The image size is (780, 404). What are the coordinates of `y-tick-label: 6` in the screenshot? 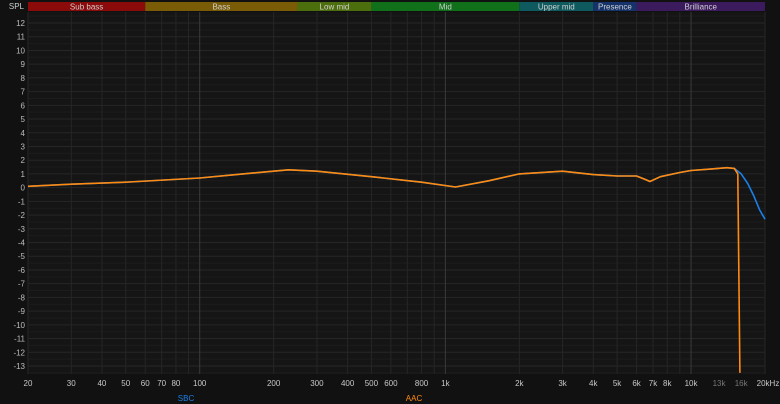 It's located at (23, 105).